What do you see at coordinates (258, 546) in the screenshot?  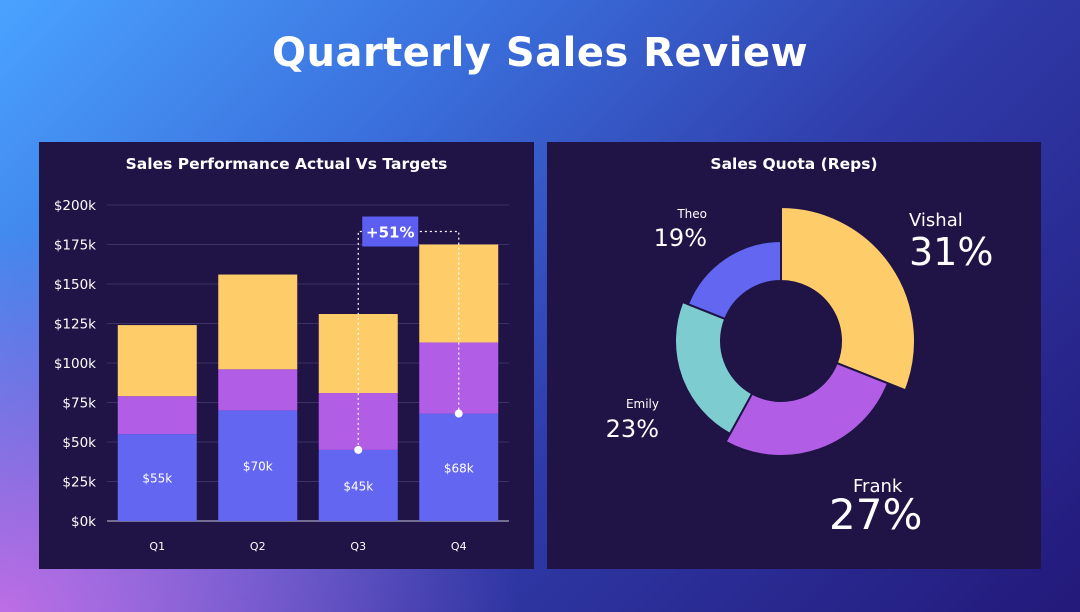 I see `x-tick-label: Q2` at bounding box center [258, 546].